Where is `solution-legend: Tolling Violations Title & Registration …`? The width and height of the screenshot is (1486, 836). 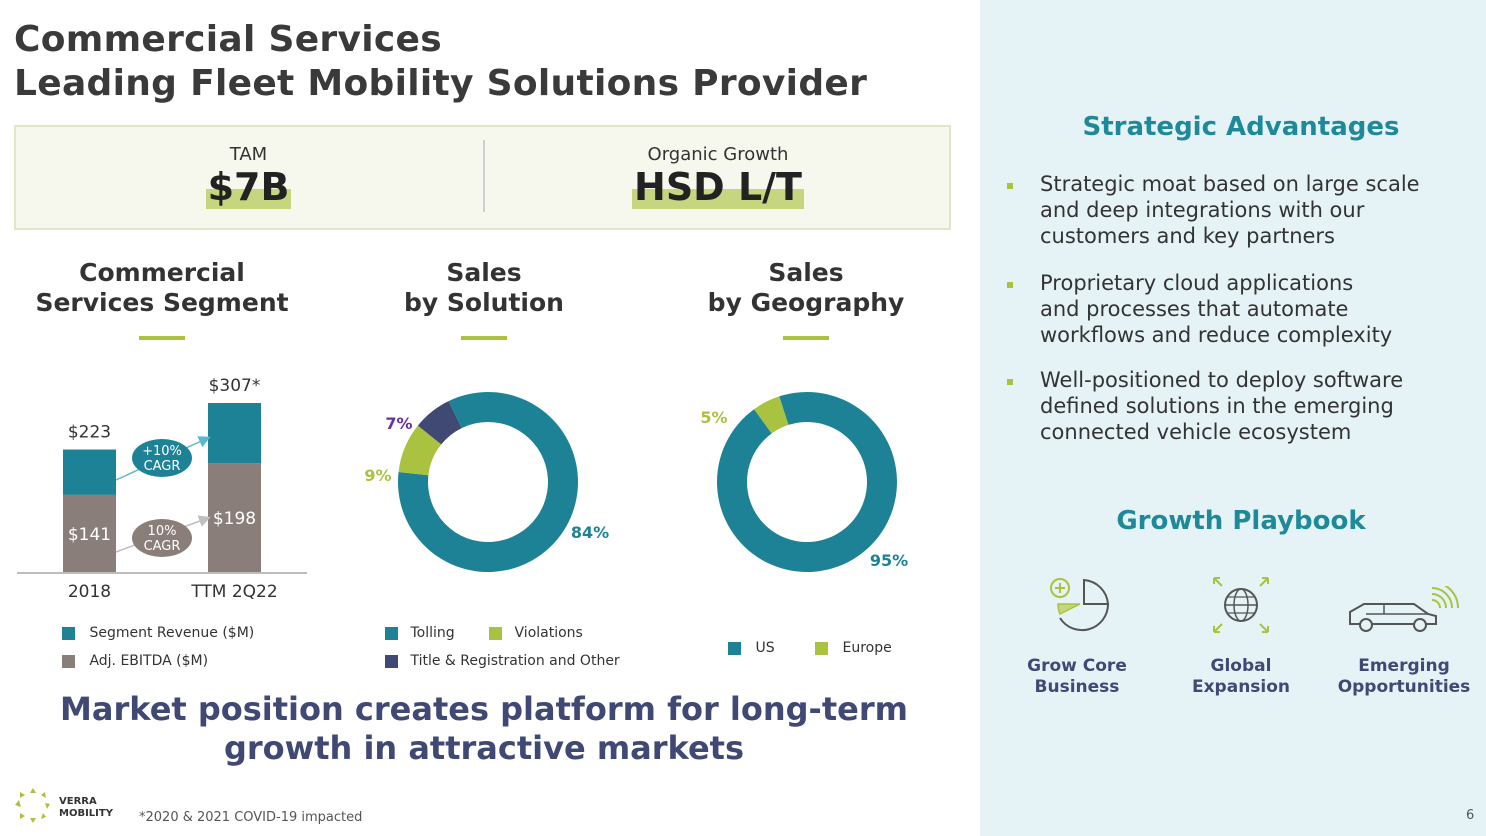 solution-legend: Tolling Violations Title & Registration … is located at coordinates (502, 647).